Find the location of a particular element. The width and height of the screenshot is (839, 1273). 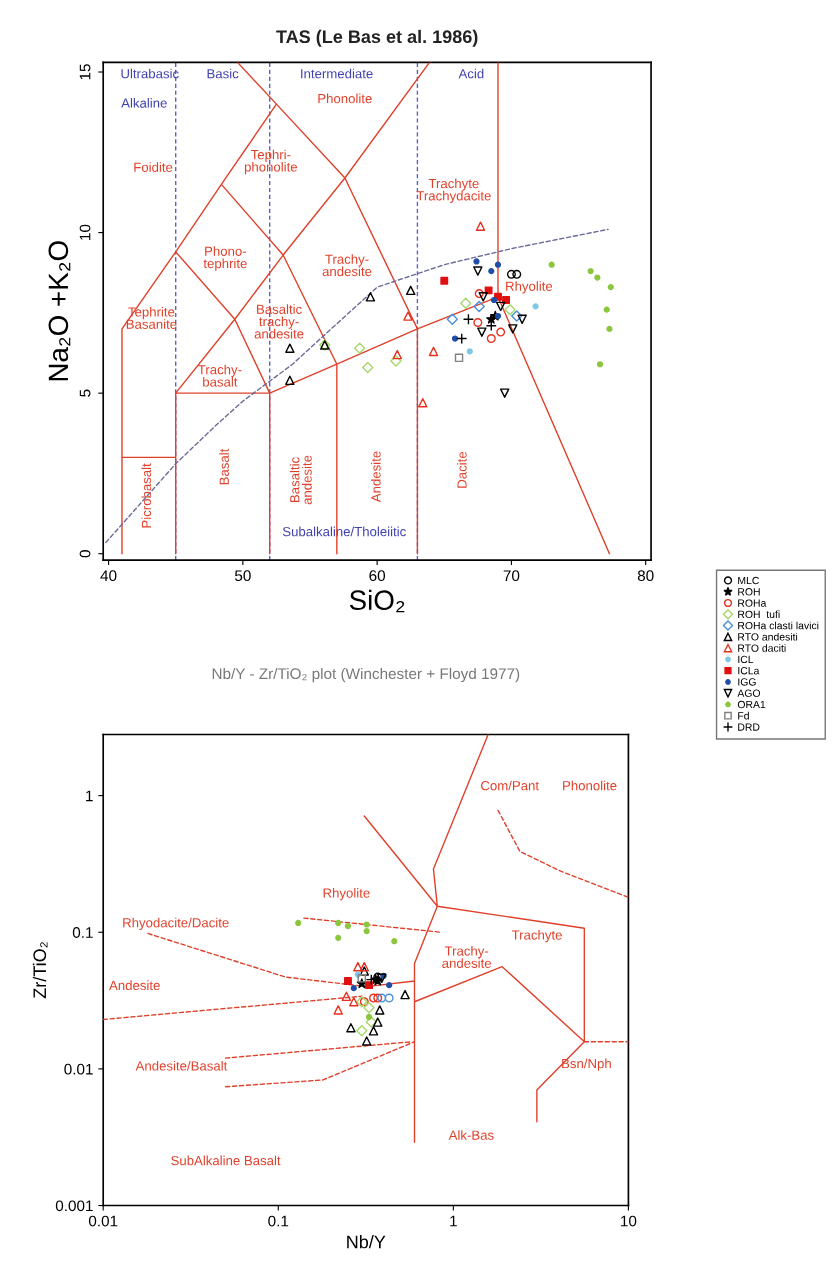

annotation: Foidite is located at coordinates (153, 167).